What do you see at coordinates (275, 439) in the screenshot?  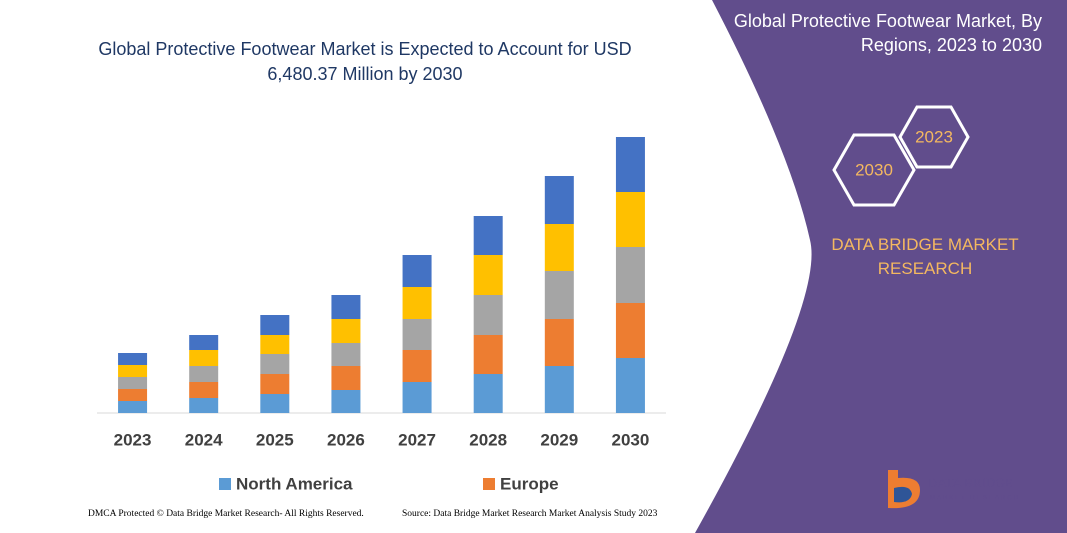 I see `x-tick-label: 2025` at bounding box center [275, 439].